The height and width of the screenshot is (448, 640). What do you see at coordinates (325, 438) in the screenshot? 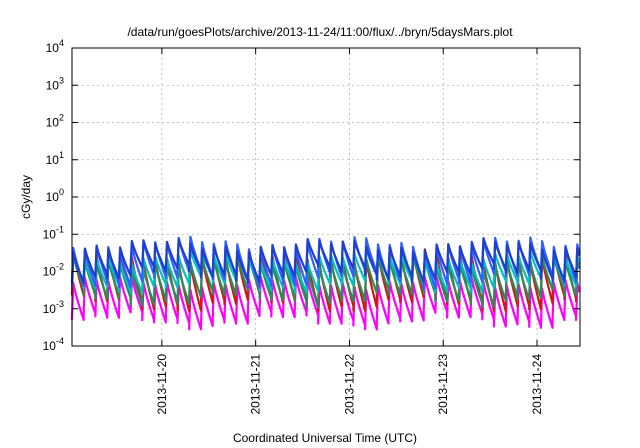
I see `x-axis-label: Coordinated Universal Time (UTC)` at bounding box center [325, 438].